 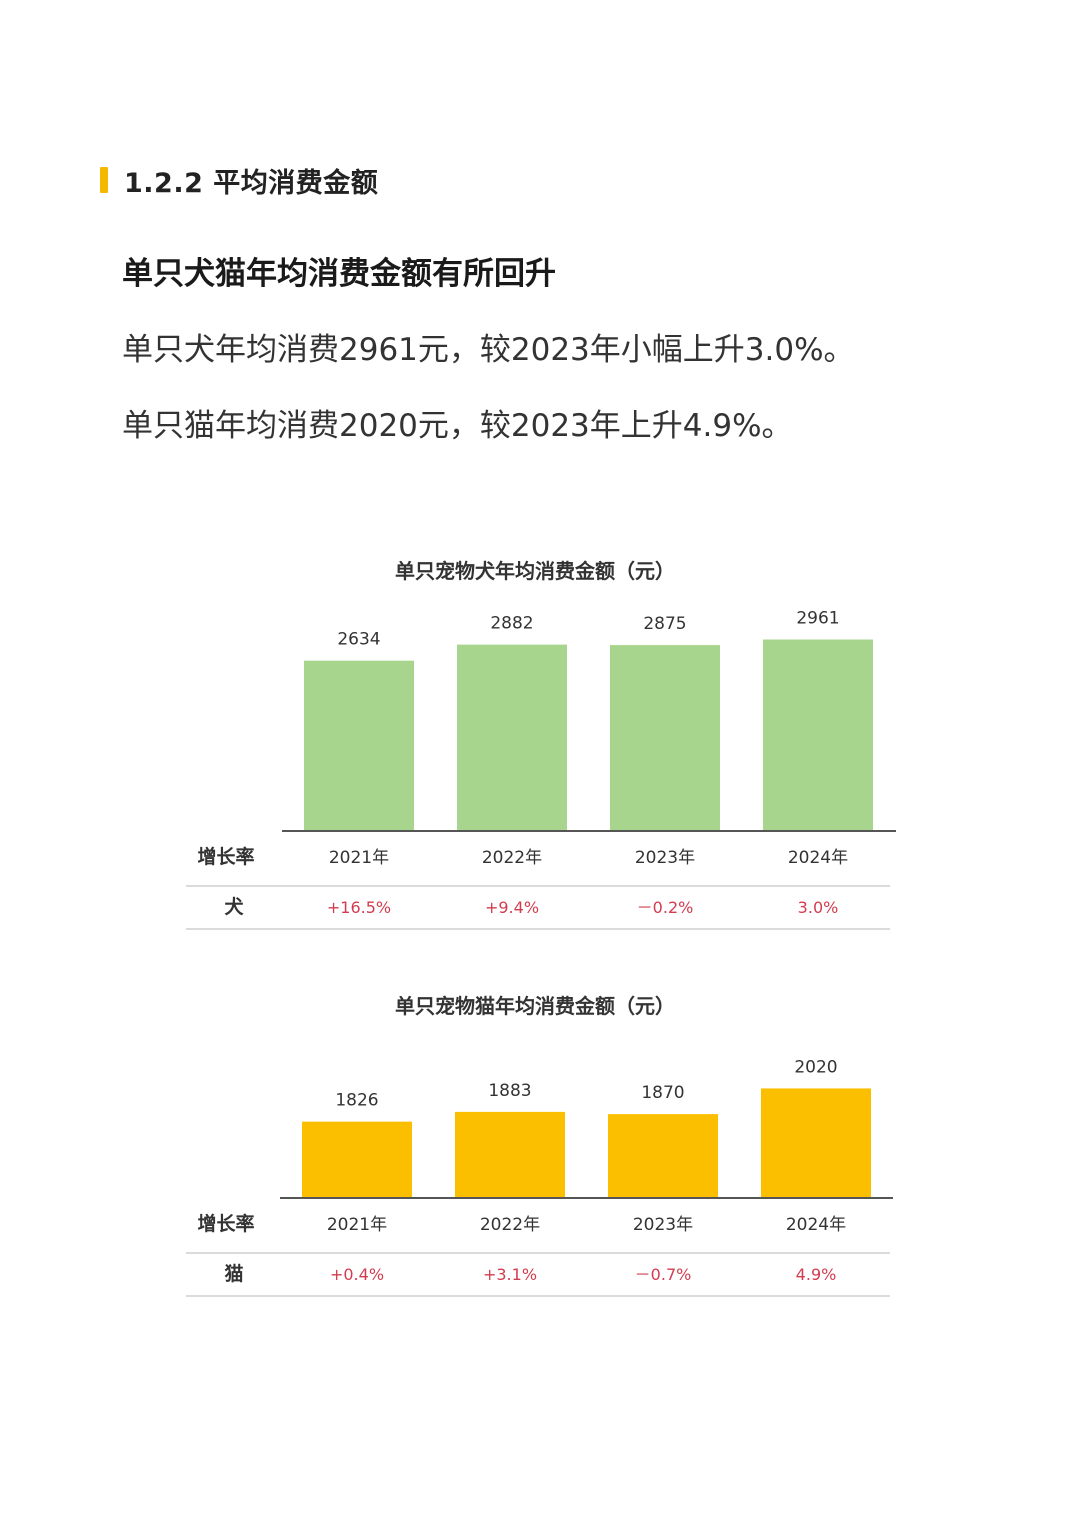 What do you see at coordinates (251, 183) in the screenshot?
I see `section-title: 1.2.2 平均消费金额` at bounding box center [251, 183].